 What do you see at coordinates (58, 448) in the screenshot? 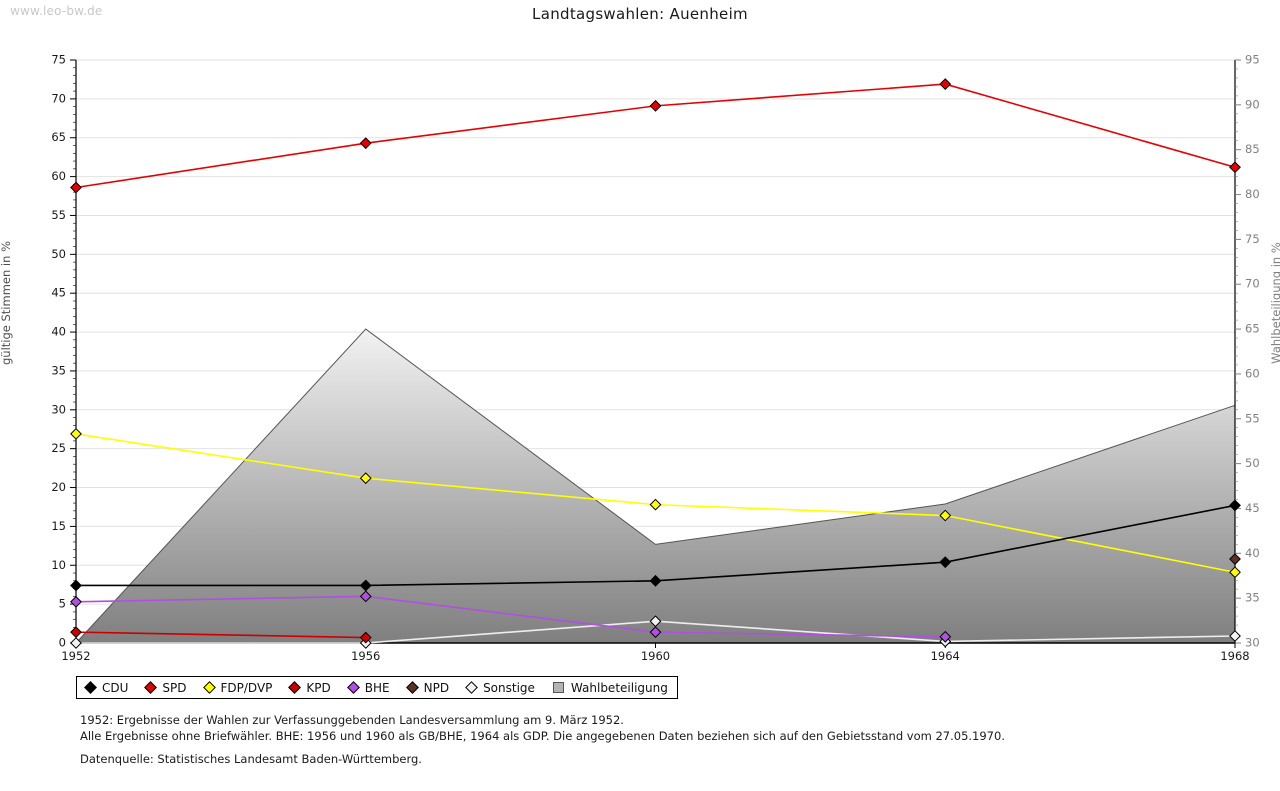
I see `svg-text: 25` at bounding box center [58, 448].